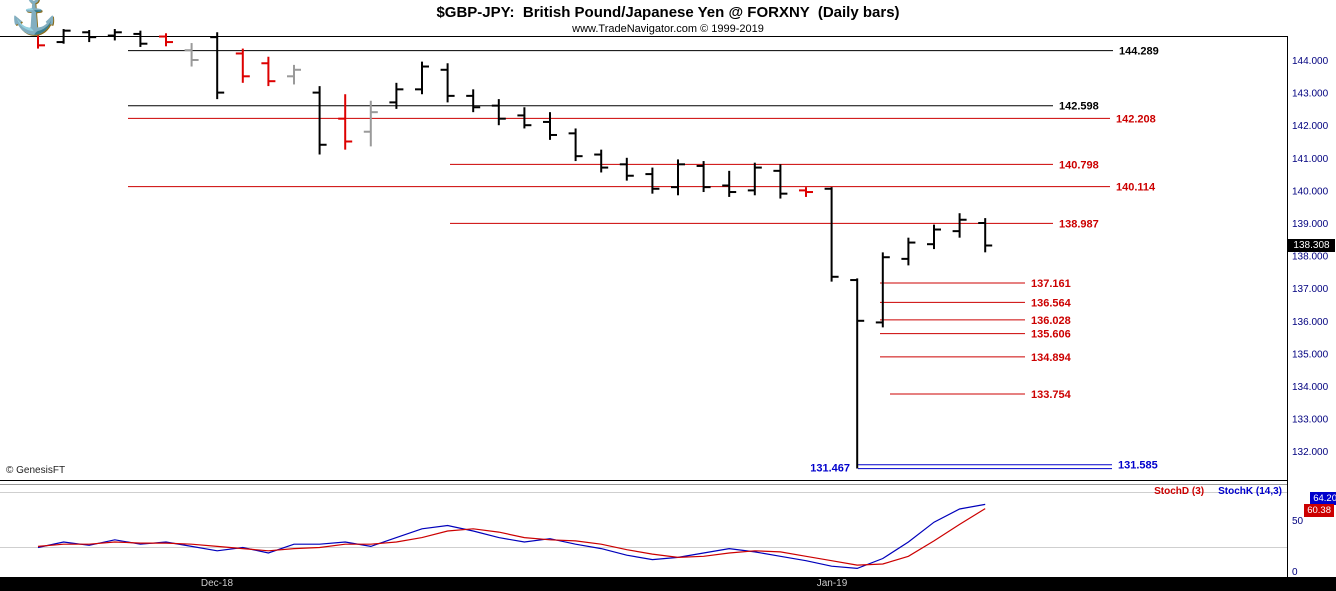  Describe the element at coordinates (34, 18) in the screenshot. I see `genesis-anchor-logo-icon: ⚓` at that location.